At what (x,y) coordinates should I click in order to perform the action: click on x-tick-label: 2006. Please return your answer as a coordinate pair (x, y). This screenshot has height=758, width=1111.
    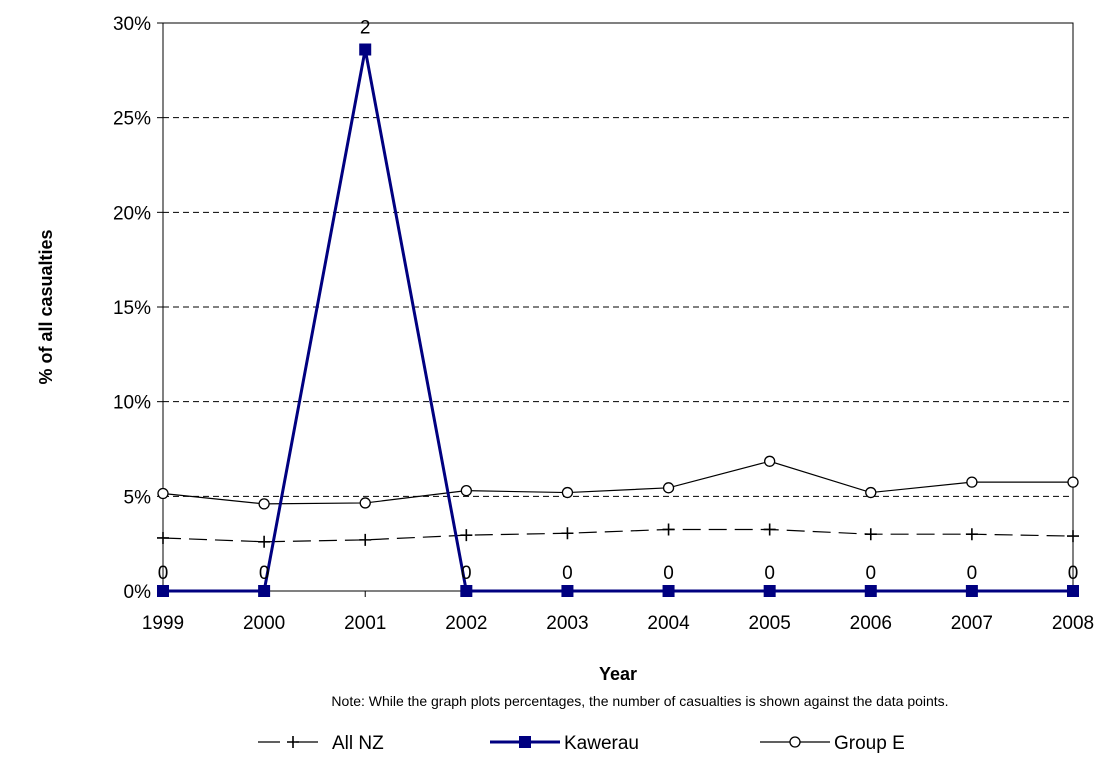
    Looking at the image, I should click on (871, 623).